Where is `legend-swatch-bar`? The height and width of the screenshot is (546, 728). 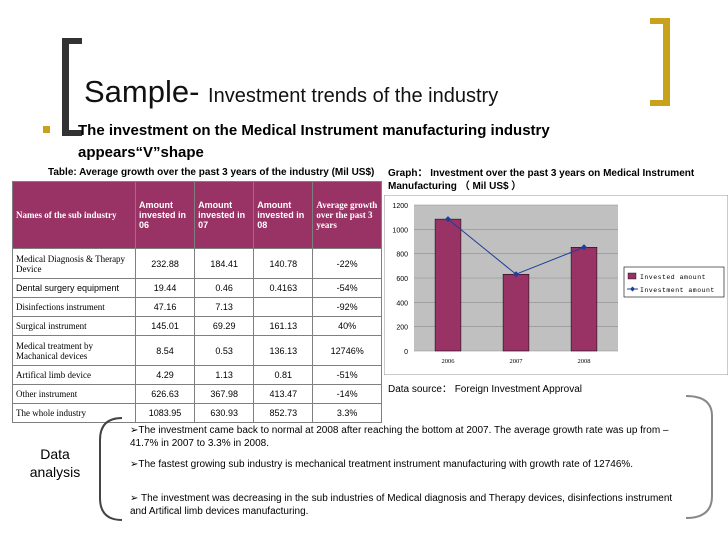
legend-swatch-bar is located at coordinates (632, 276).